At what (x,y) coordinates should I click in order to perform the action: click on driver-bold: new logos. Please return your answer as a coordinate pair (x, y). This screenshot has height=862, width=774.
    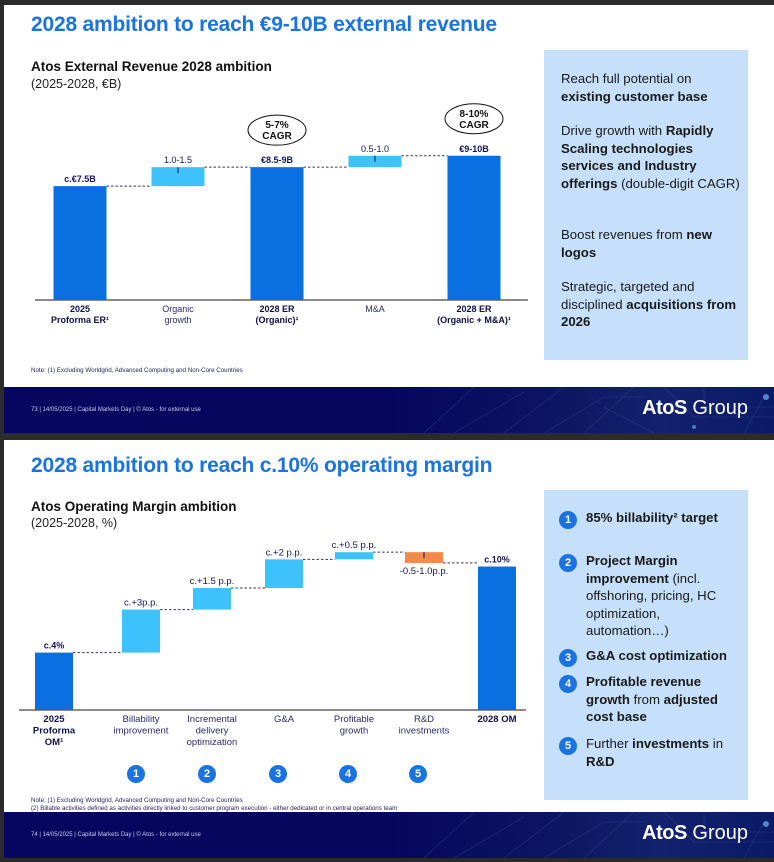
    Looking at the image, I should click on (636, 243).